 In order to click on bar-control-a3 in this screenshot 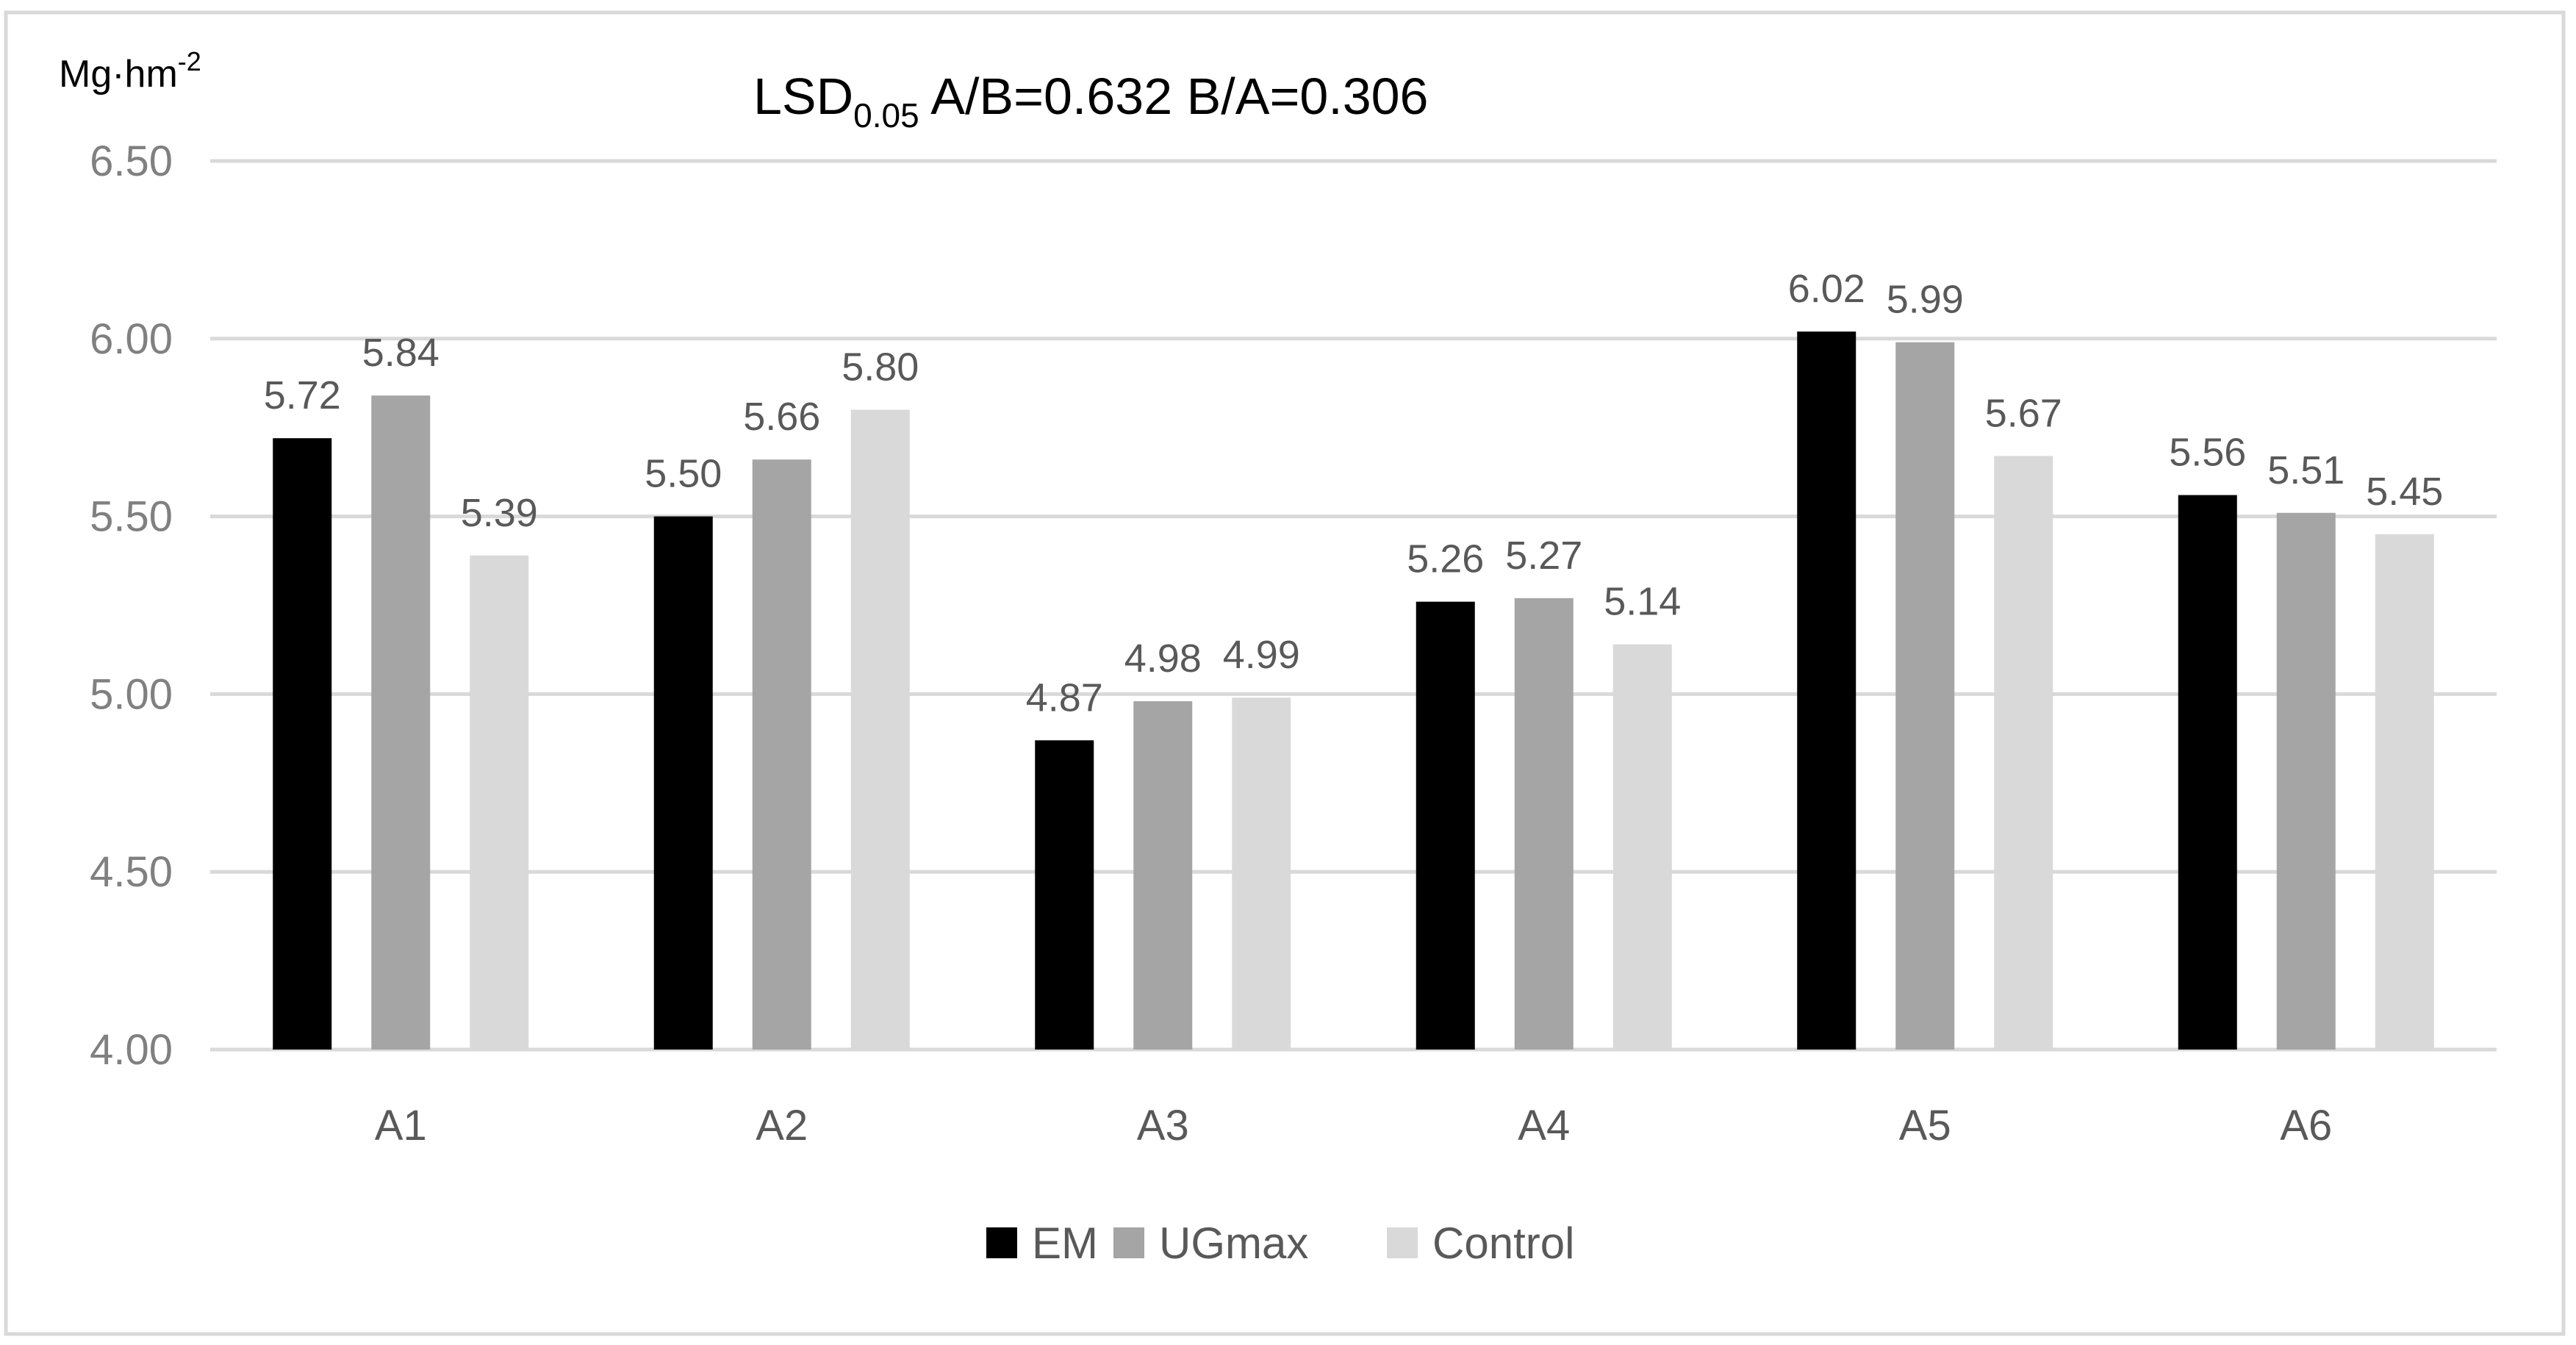, I will do `click(1261, 873)`.